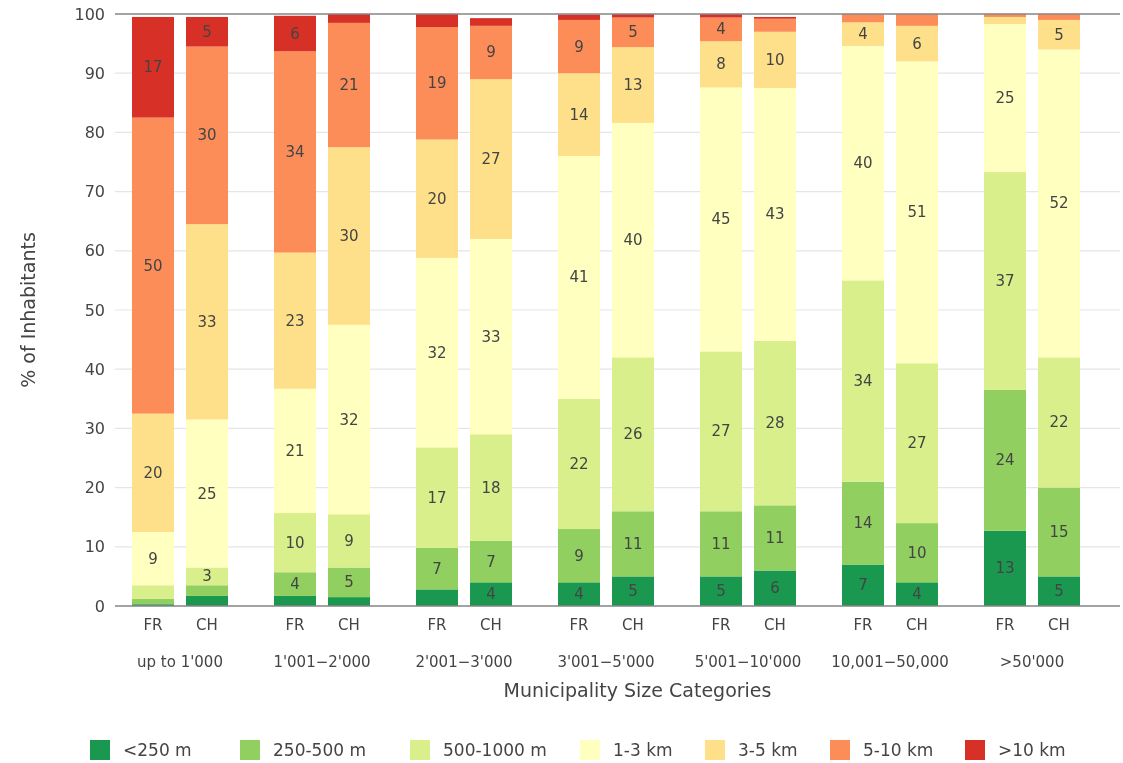 This screenshot has height=763, width=1123. I want to click on text: >50'000, so click(1032, 662).